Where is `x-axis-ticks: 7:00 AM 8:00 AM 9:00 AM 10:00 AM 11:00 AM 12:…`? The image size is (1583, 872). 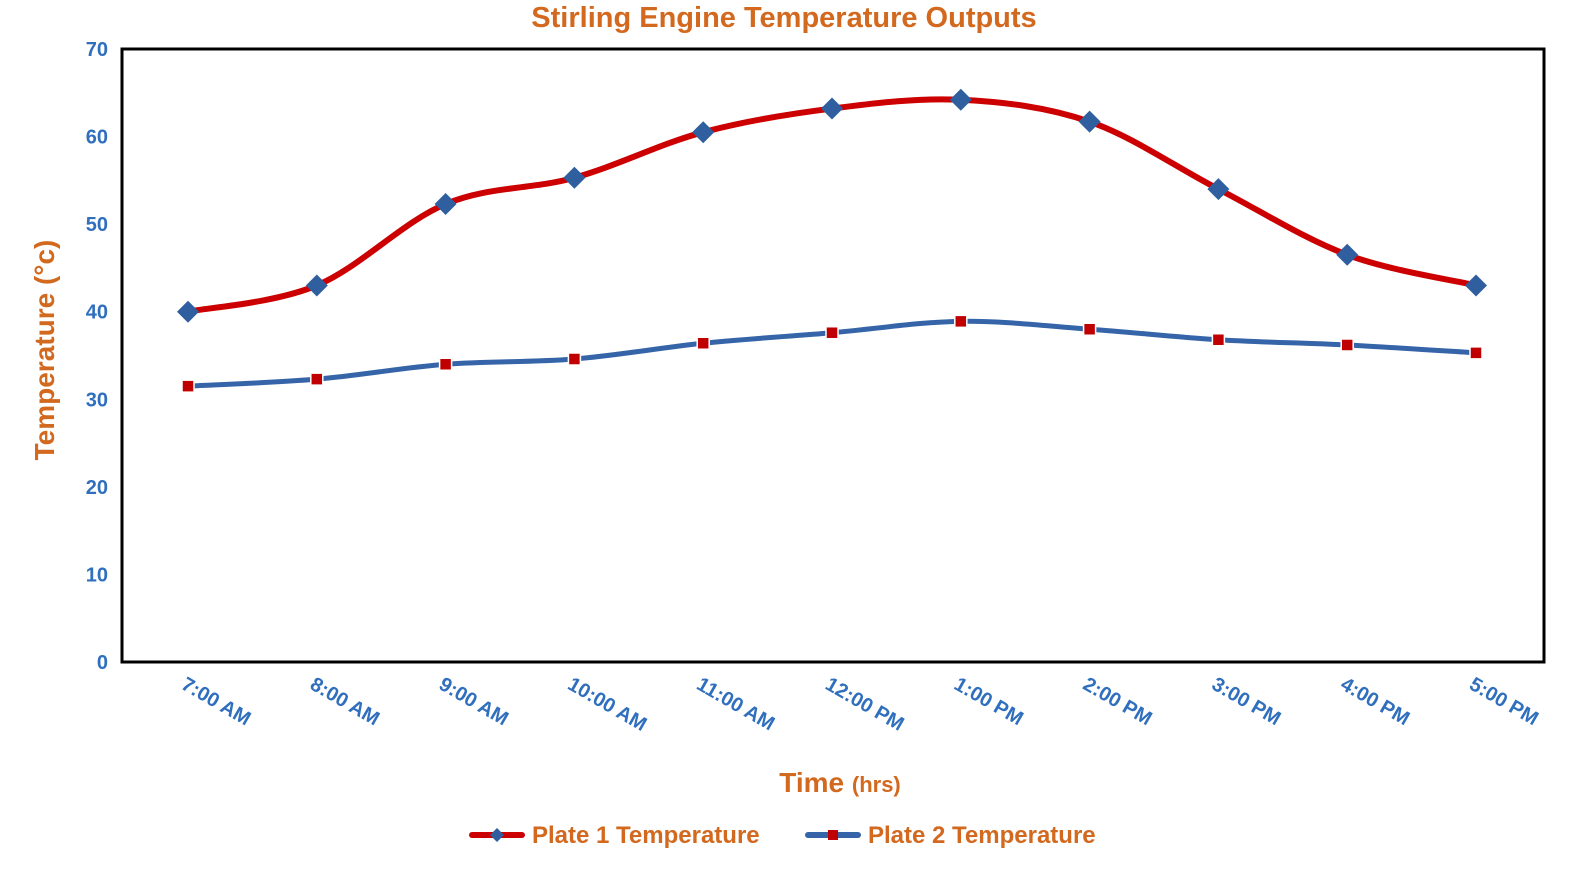 x-axis-ticks: 7:00 AM 8:00 AM 9:00 AM 10:00 AM 11:00 AM 12:… is located at coordinates (860, 704).